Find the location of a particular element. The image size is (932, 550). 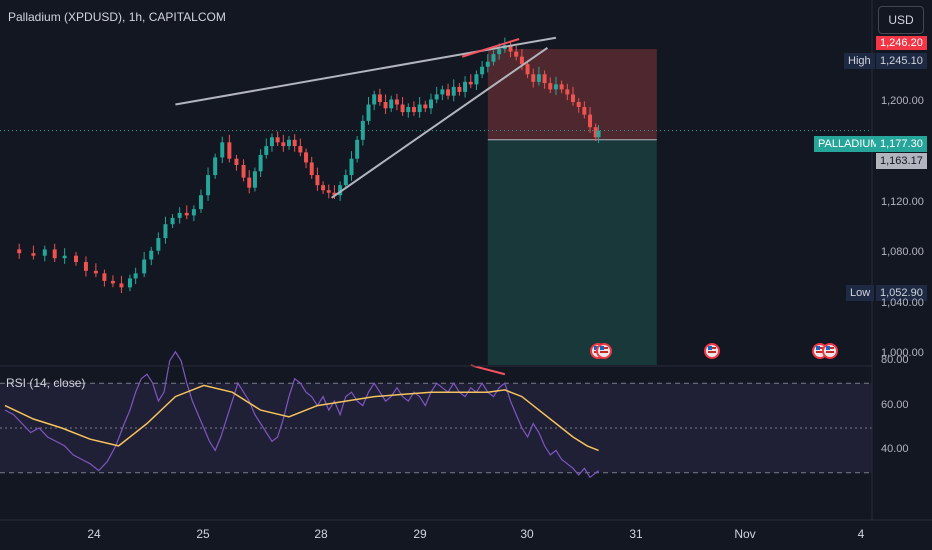

rsi-tick-label: 40.00 is located at coordinates (895, 449).